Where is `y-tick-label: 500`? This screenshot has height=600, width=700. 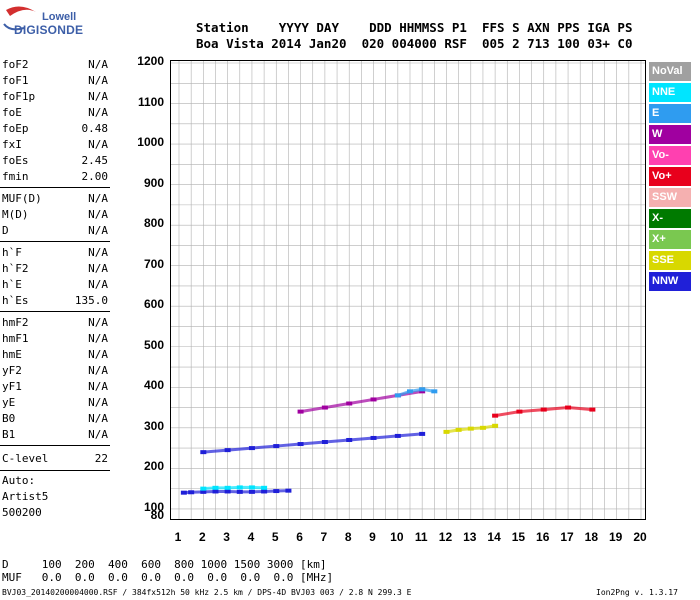 y-tick-label: 500 is located at coordinates (153, 344).